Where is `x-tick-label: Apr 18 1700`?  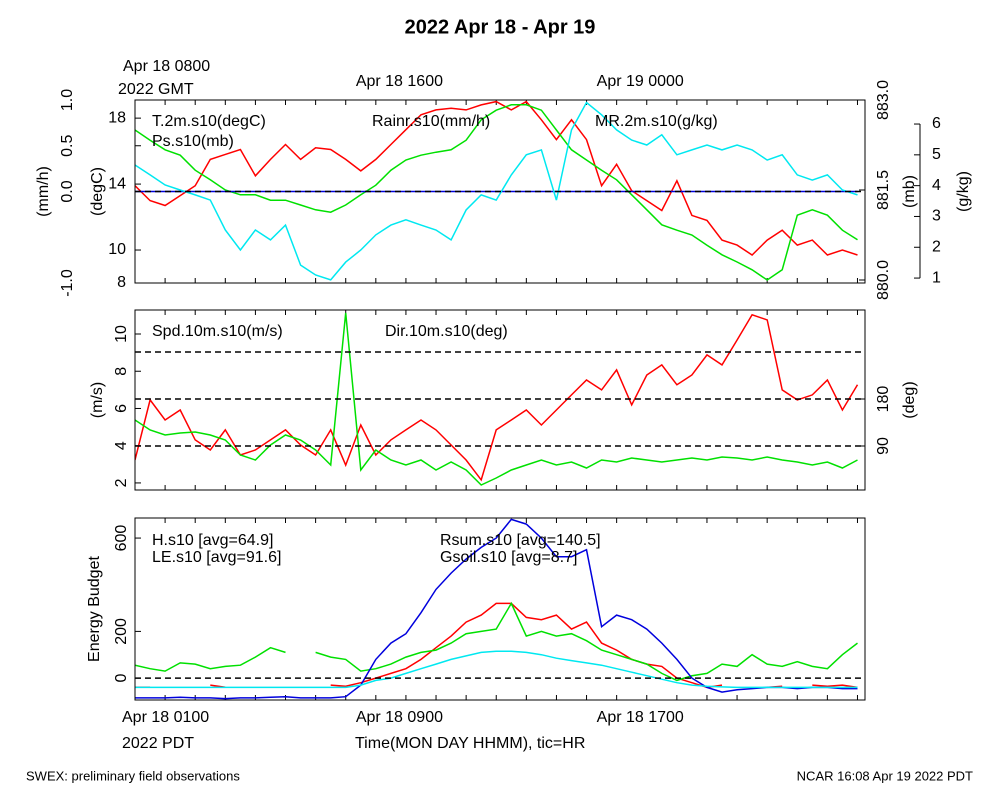
x-tick-label: Apr 18 1700 is located at coordinates (640, 717).